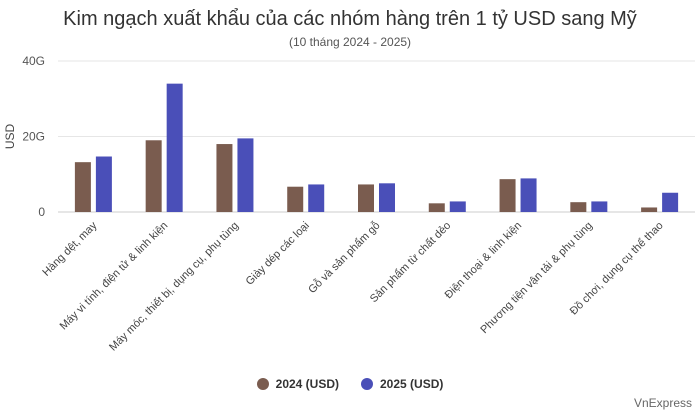 Image resolution: width=700 pixels, height=413 pixels. I want to click on legend-marker-2024, so click(262, 384).